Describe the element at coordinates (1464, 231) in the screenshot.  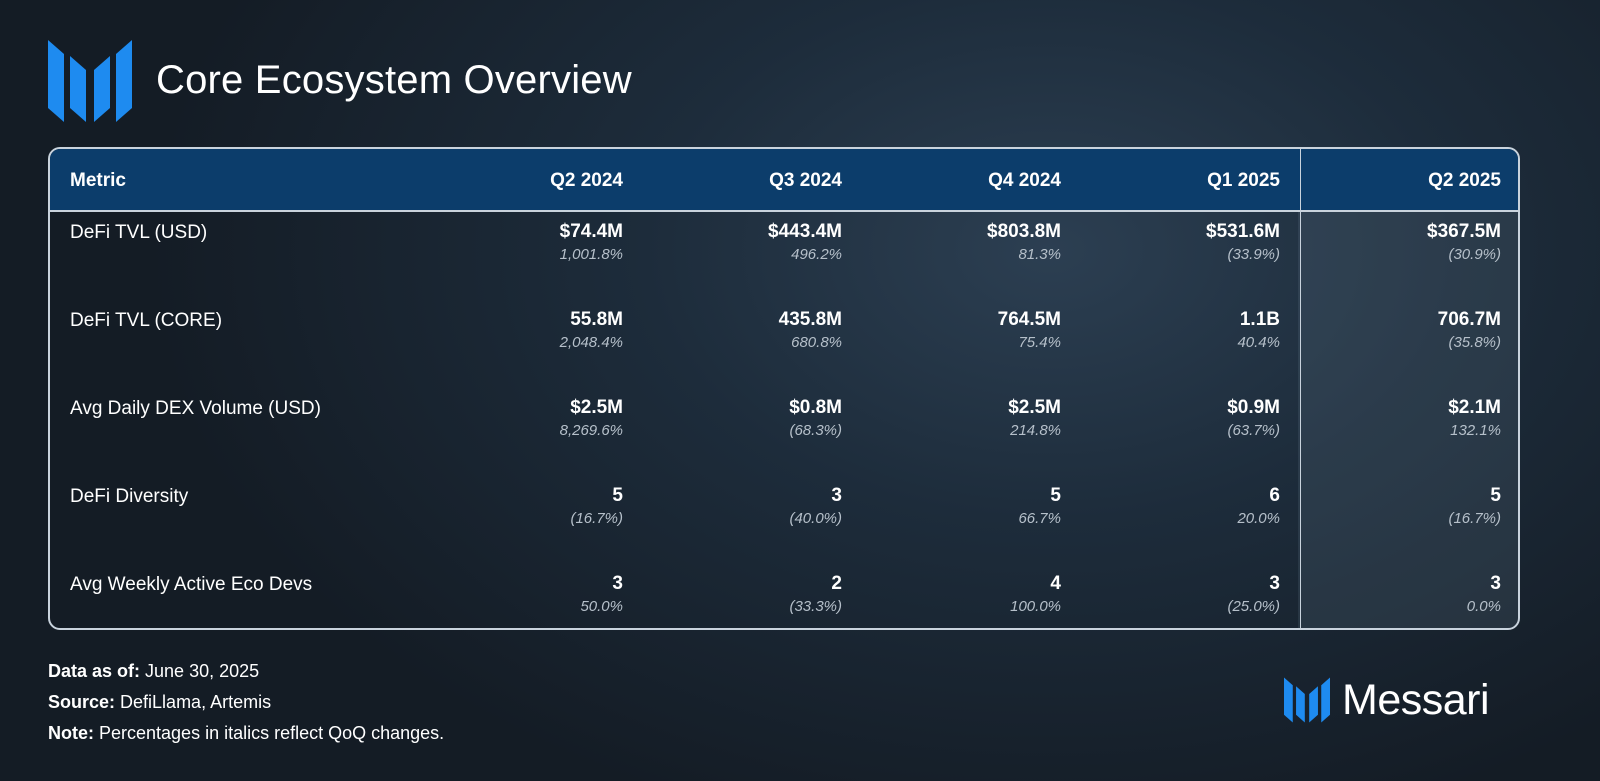
I see `cell-value: $367.5M` at that location.